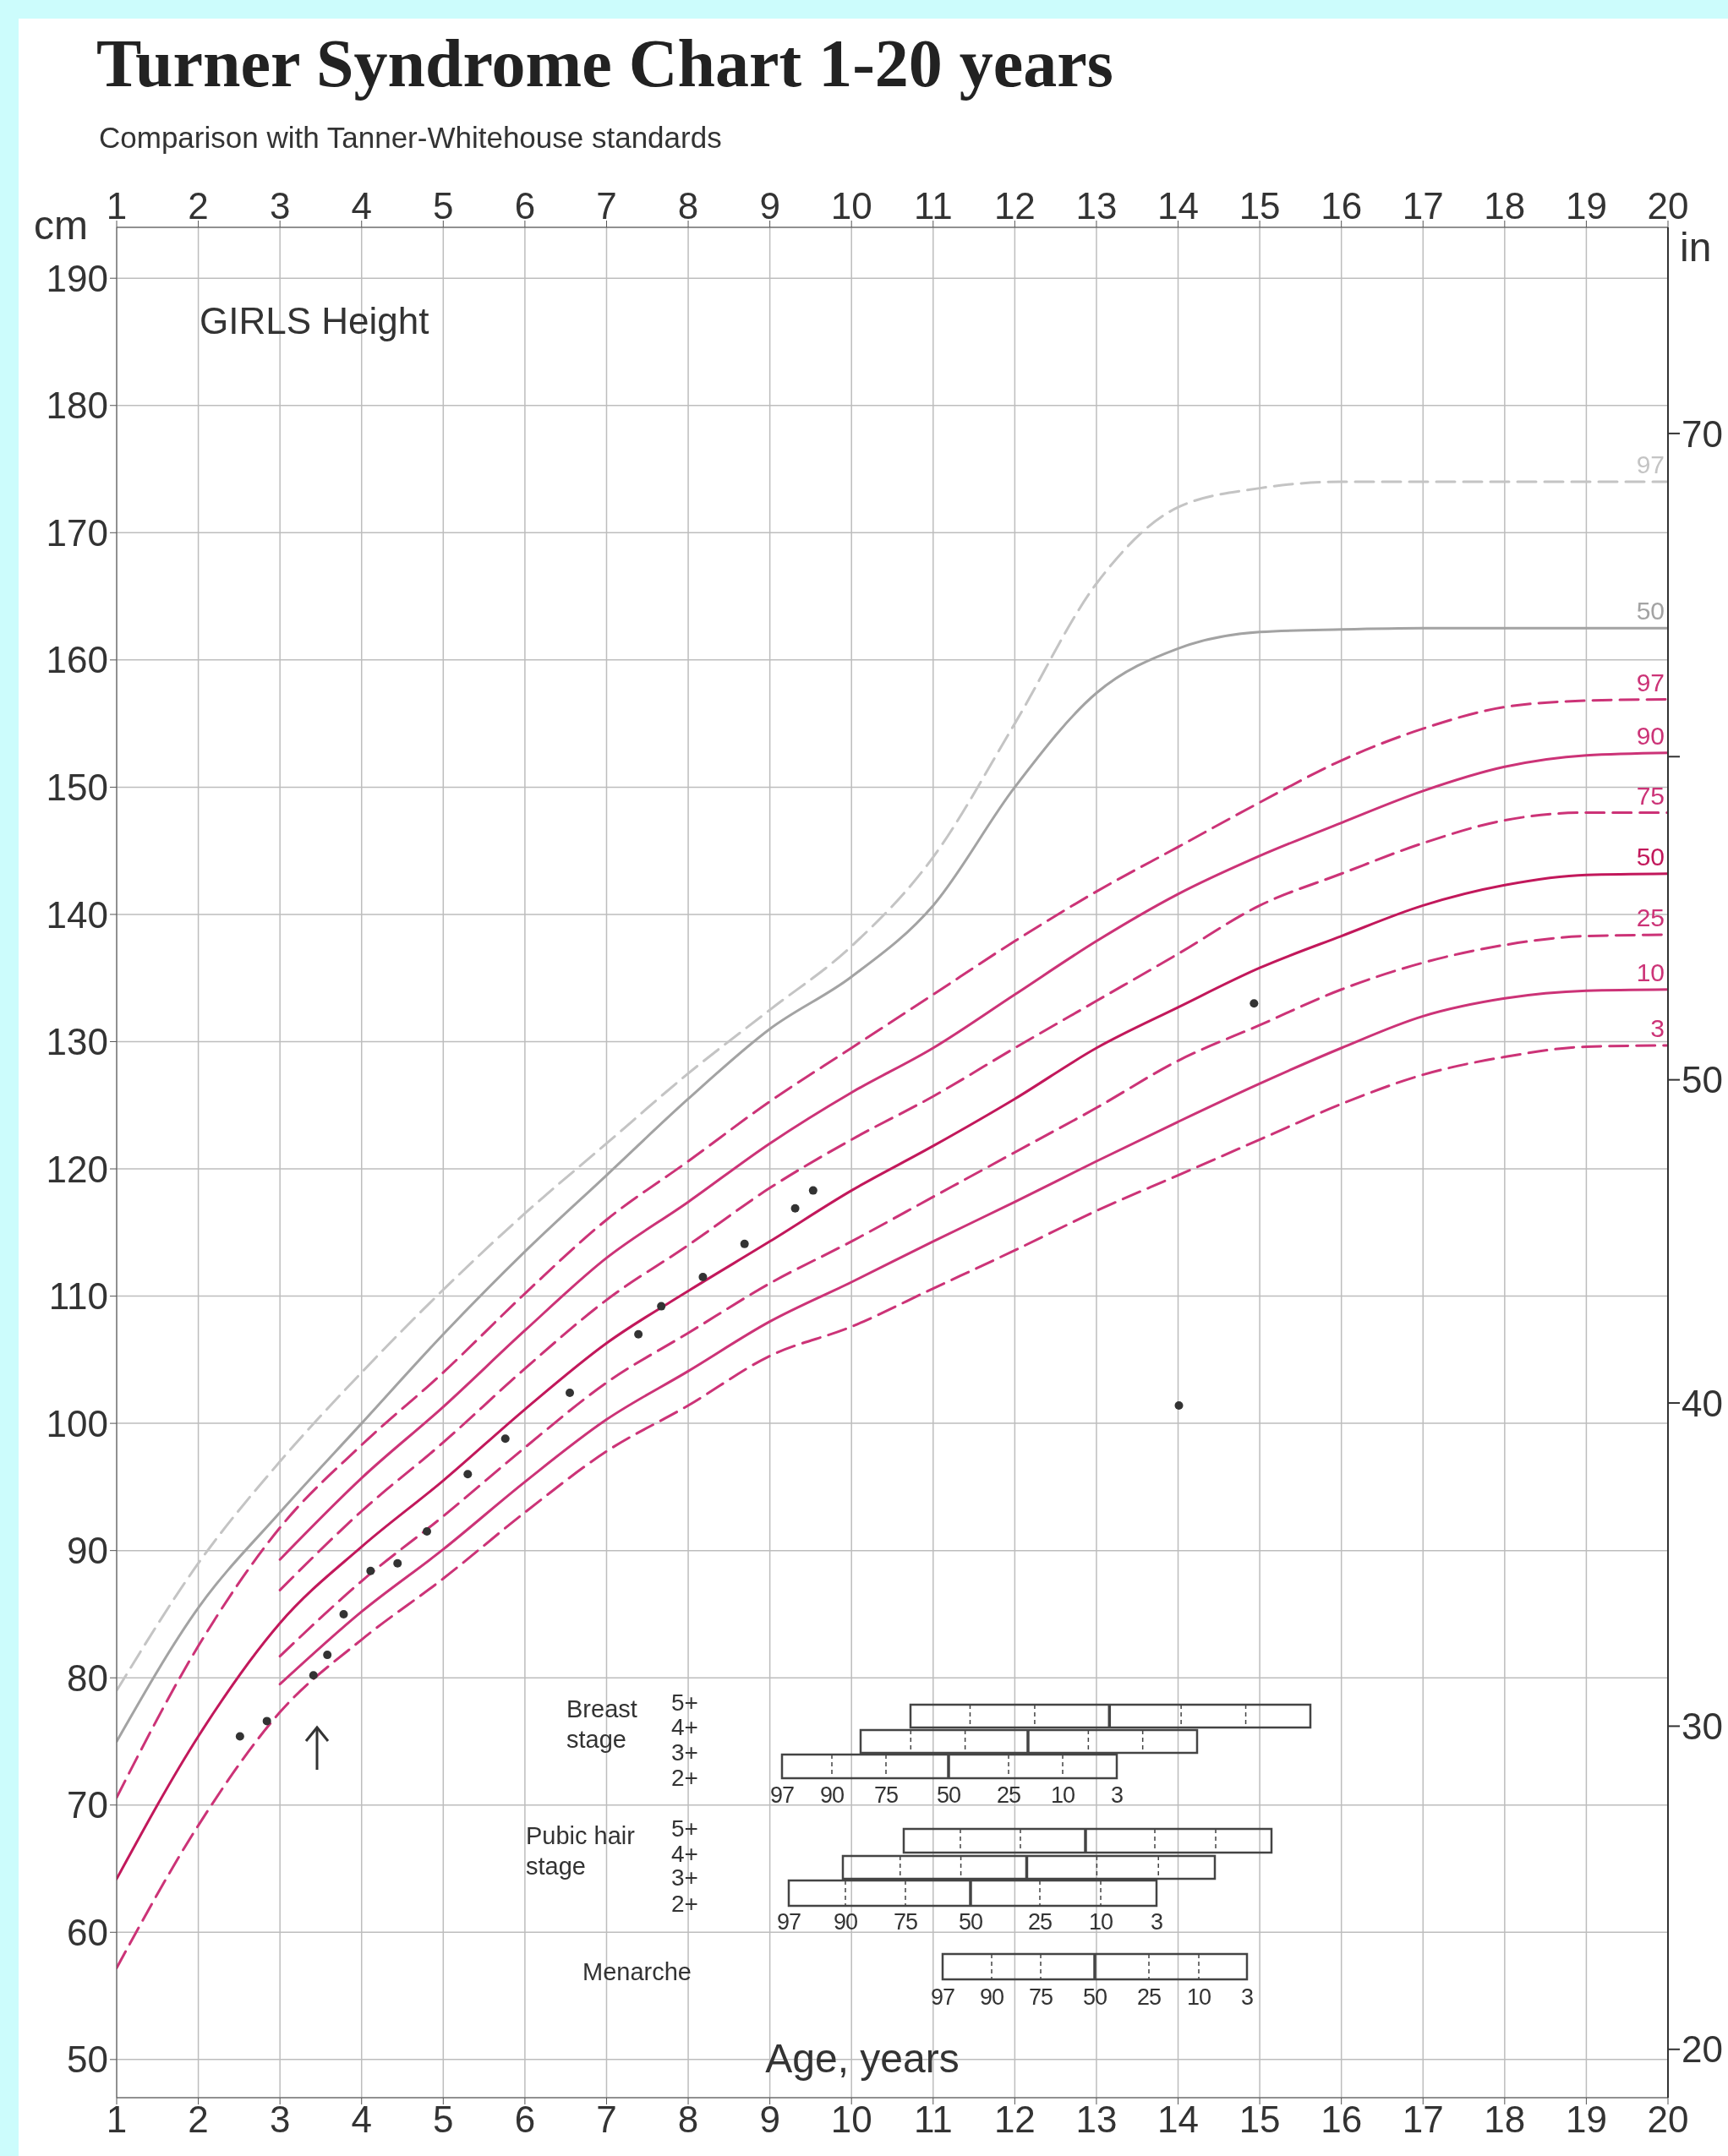 This screenshot has width=1728, height=2156. Describe the element at coordinates (851, 206) in the screenshot. I see `x-tick-label: 10` at that location.